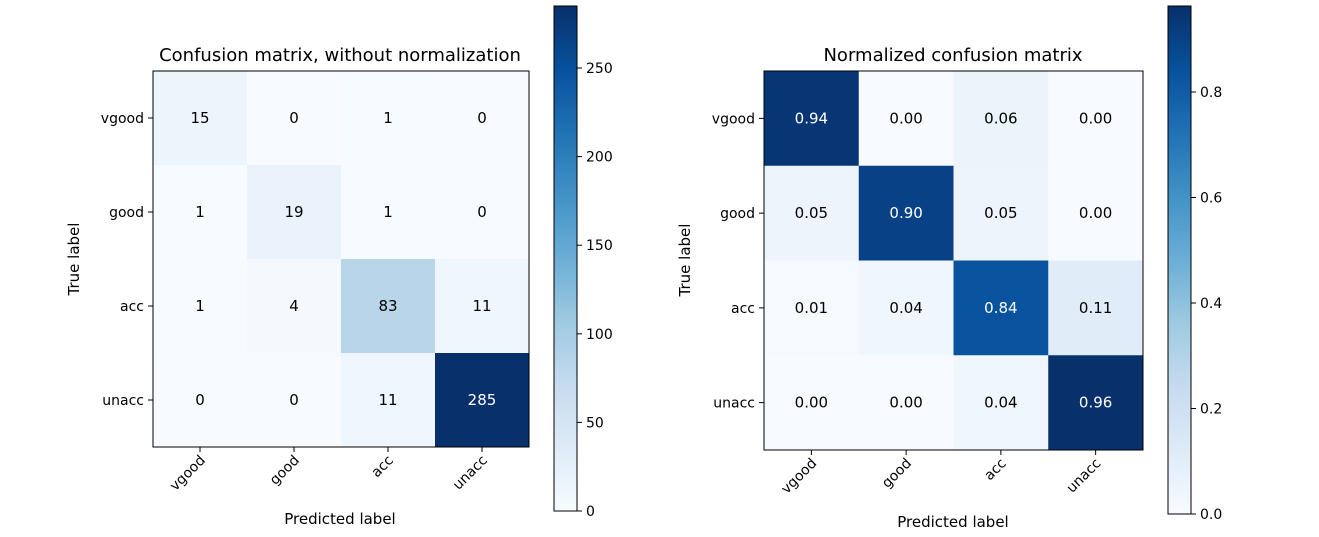 The height and width of the screenshot is (537, 1319). Describe the element at coordinates (811, 118) in the screenshot. I see `cell-value-label: 0.94` at that location.